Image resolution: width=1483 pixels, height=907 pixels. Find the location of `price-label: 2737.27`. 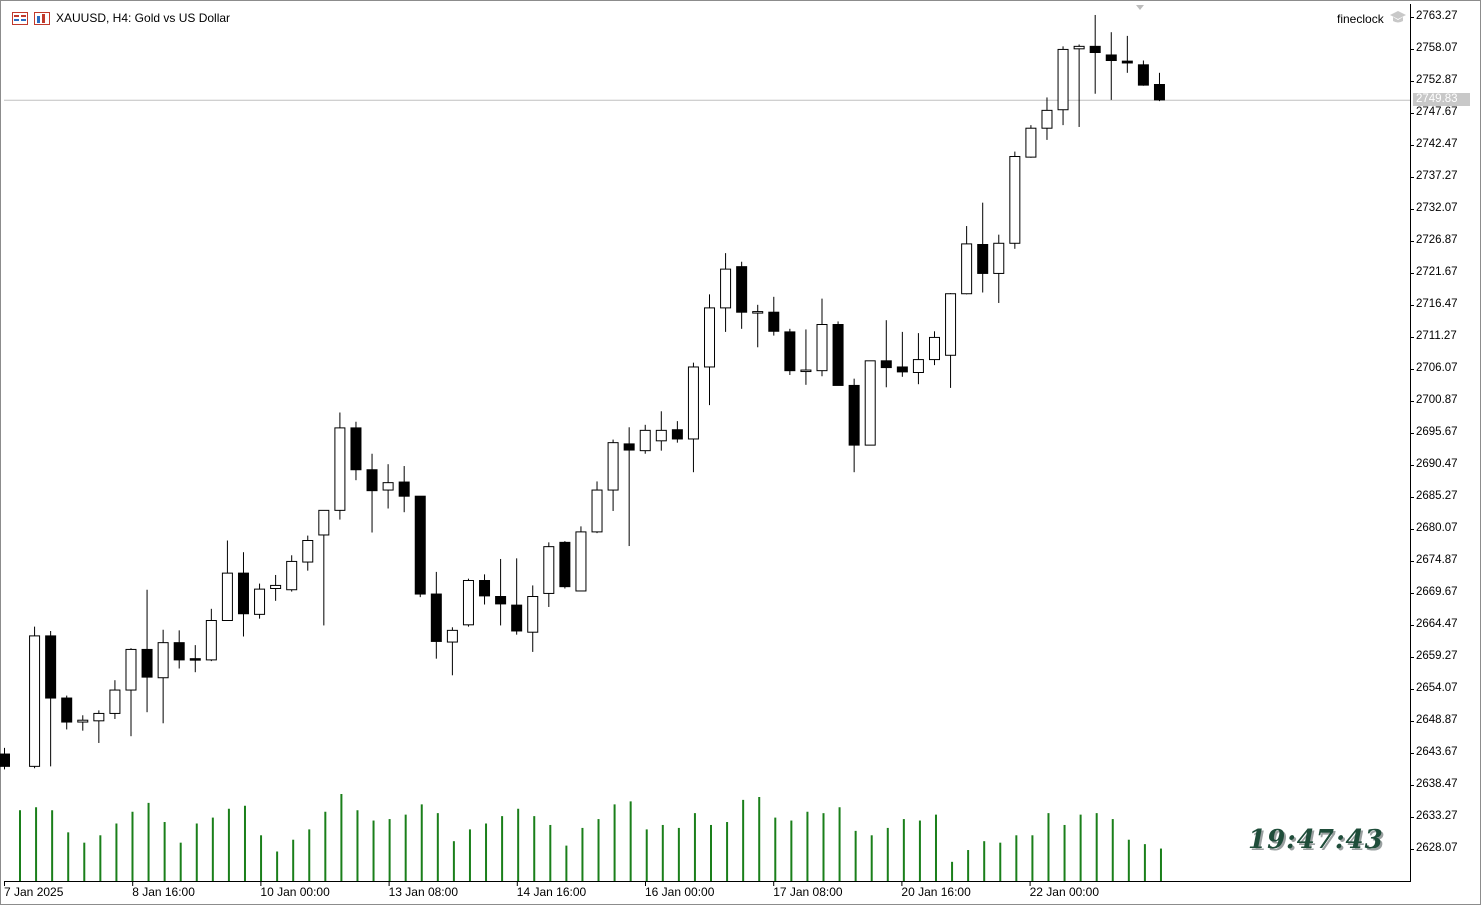

price-label: 2737.27 is located at coordinates (1437, 176).